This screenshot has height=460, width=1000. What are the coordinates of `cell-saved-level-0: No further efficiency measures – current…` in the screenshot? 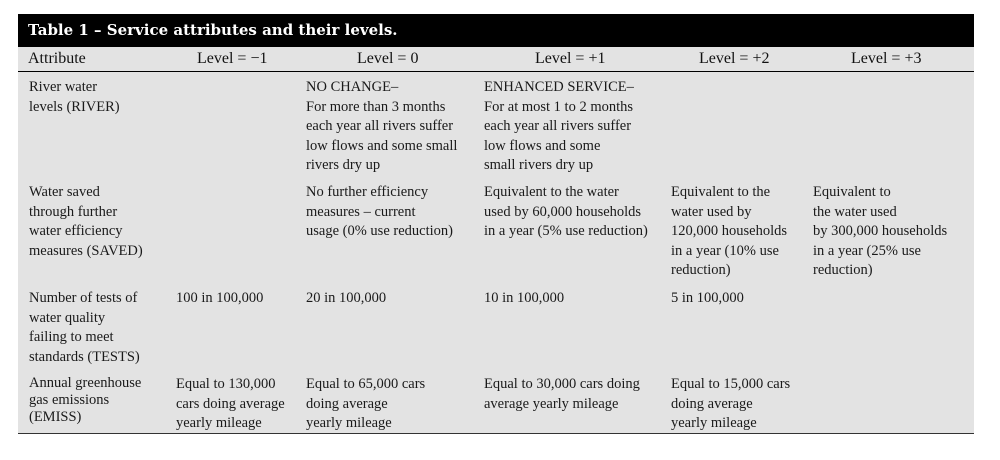 It's located at (379, 211).